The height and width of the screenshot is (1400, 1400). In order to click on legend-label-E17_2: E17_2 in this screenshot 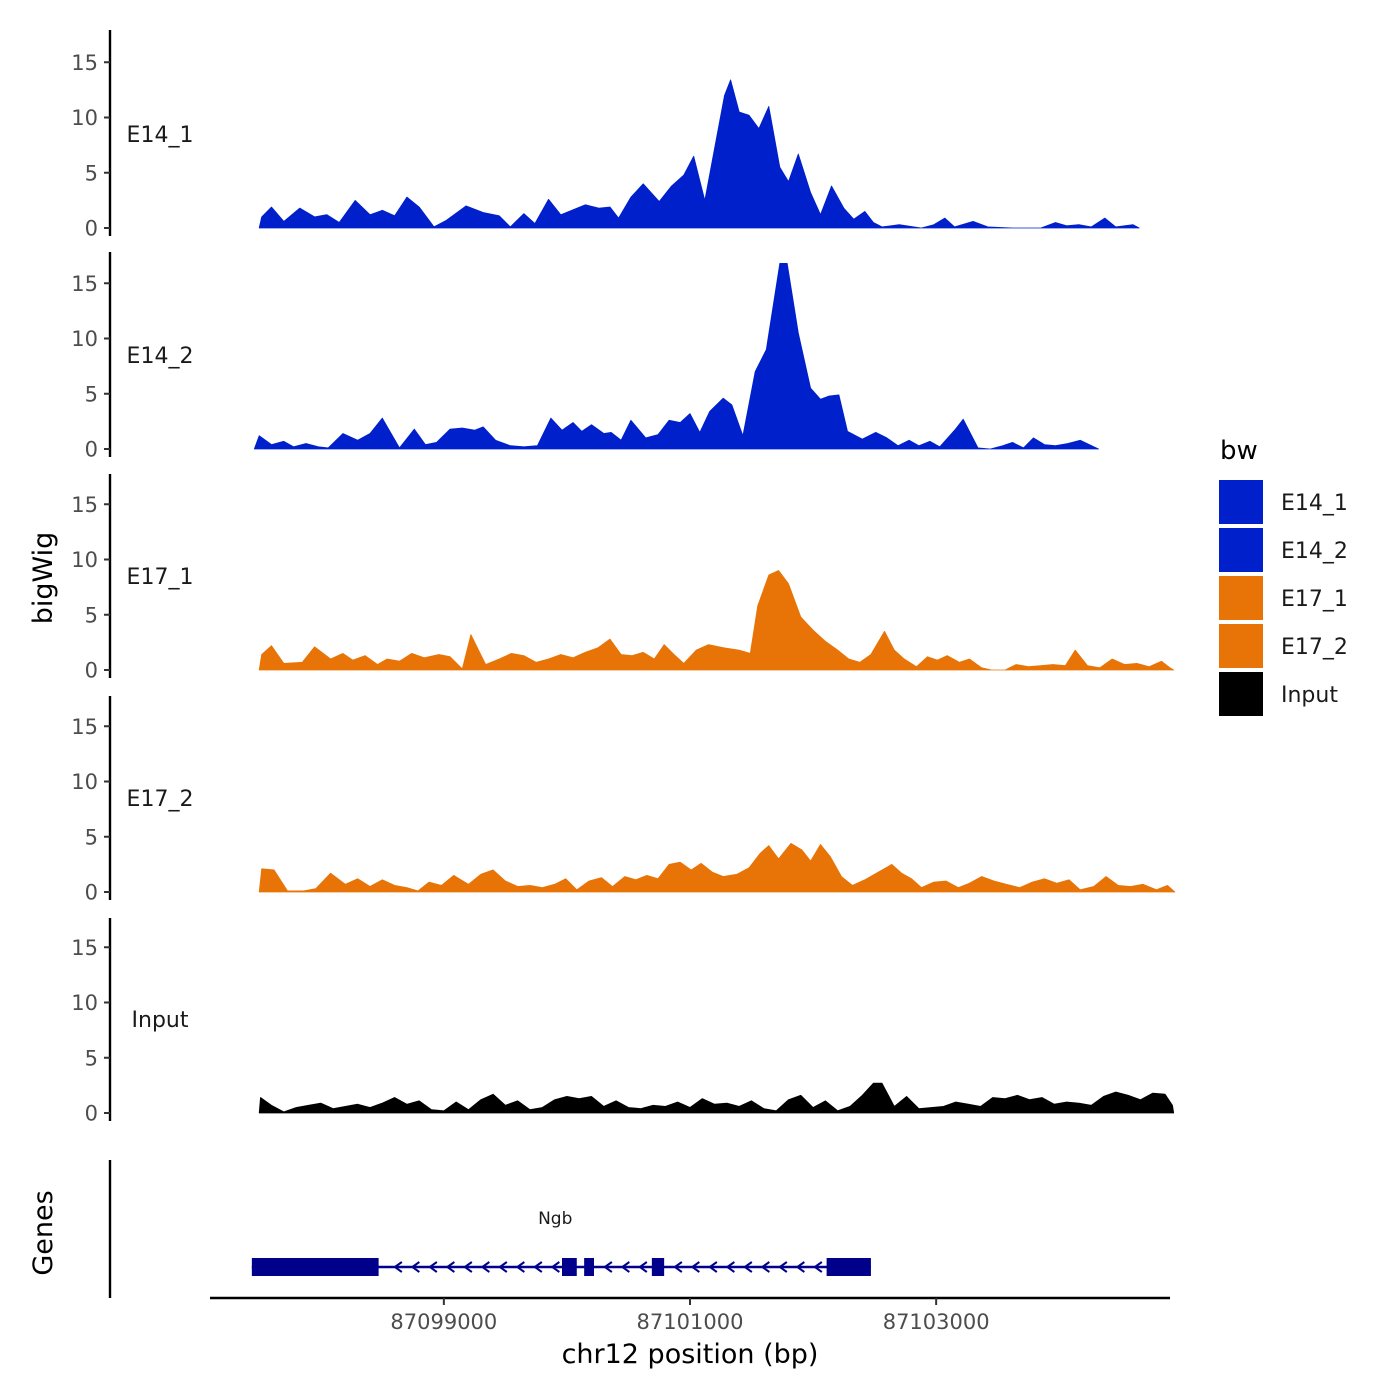, I will do `click(1314, 647)`.